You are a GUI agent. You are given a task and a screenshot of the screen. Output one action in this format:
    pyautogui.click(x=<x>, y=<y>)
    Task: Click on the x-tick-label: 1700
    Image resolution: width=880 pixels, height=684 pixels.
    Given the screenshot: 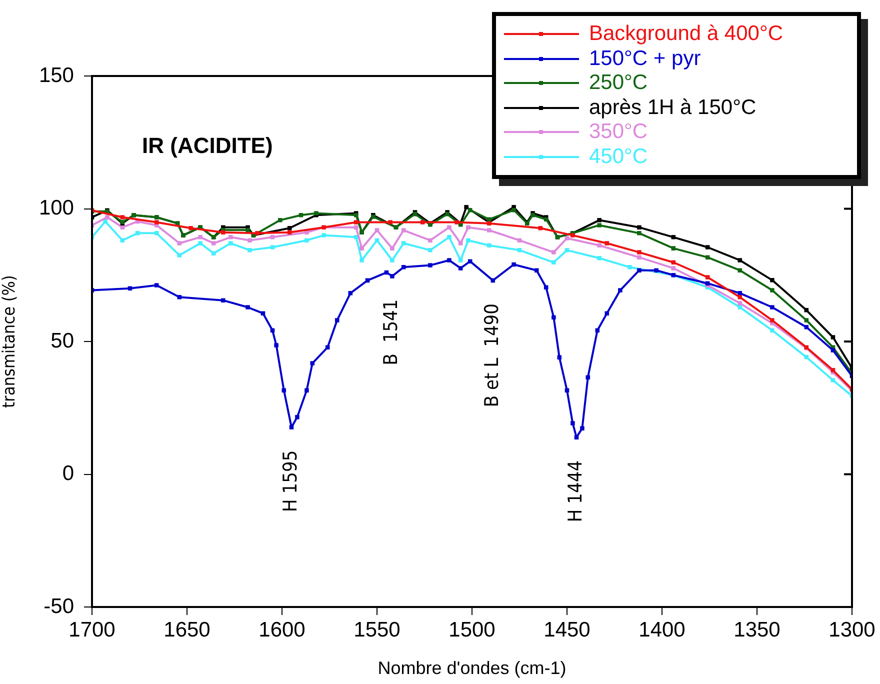 What is the action you would take?
    pyautogui.click(x=92, y=630)
    